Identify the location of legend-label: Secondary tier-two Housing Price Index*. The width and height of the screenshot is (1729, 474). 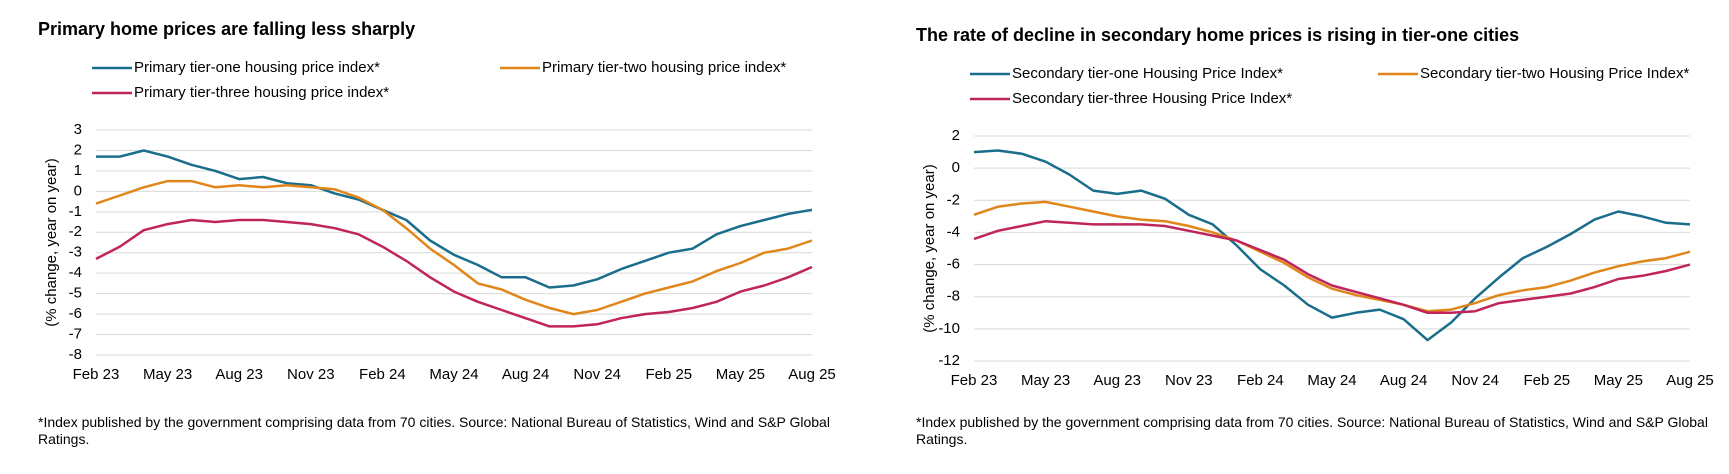
(1554, 73).